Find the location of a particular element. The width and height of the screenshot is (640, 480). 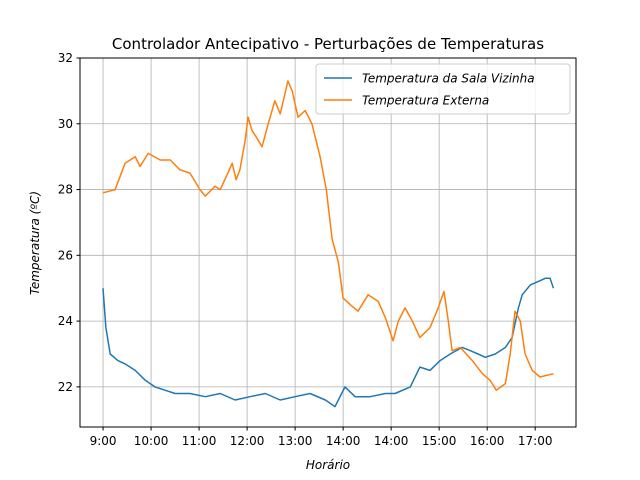

legend-box is located at coordinates (443, 89).